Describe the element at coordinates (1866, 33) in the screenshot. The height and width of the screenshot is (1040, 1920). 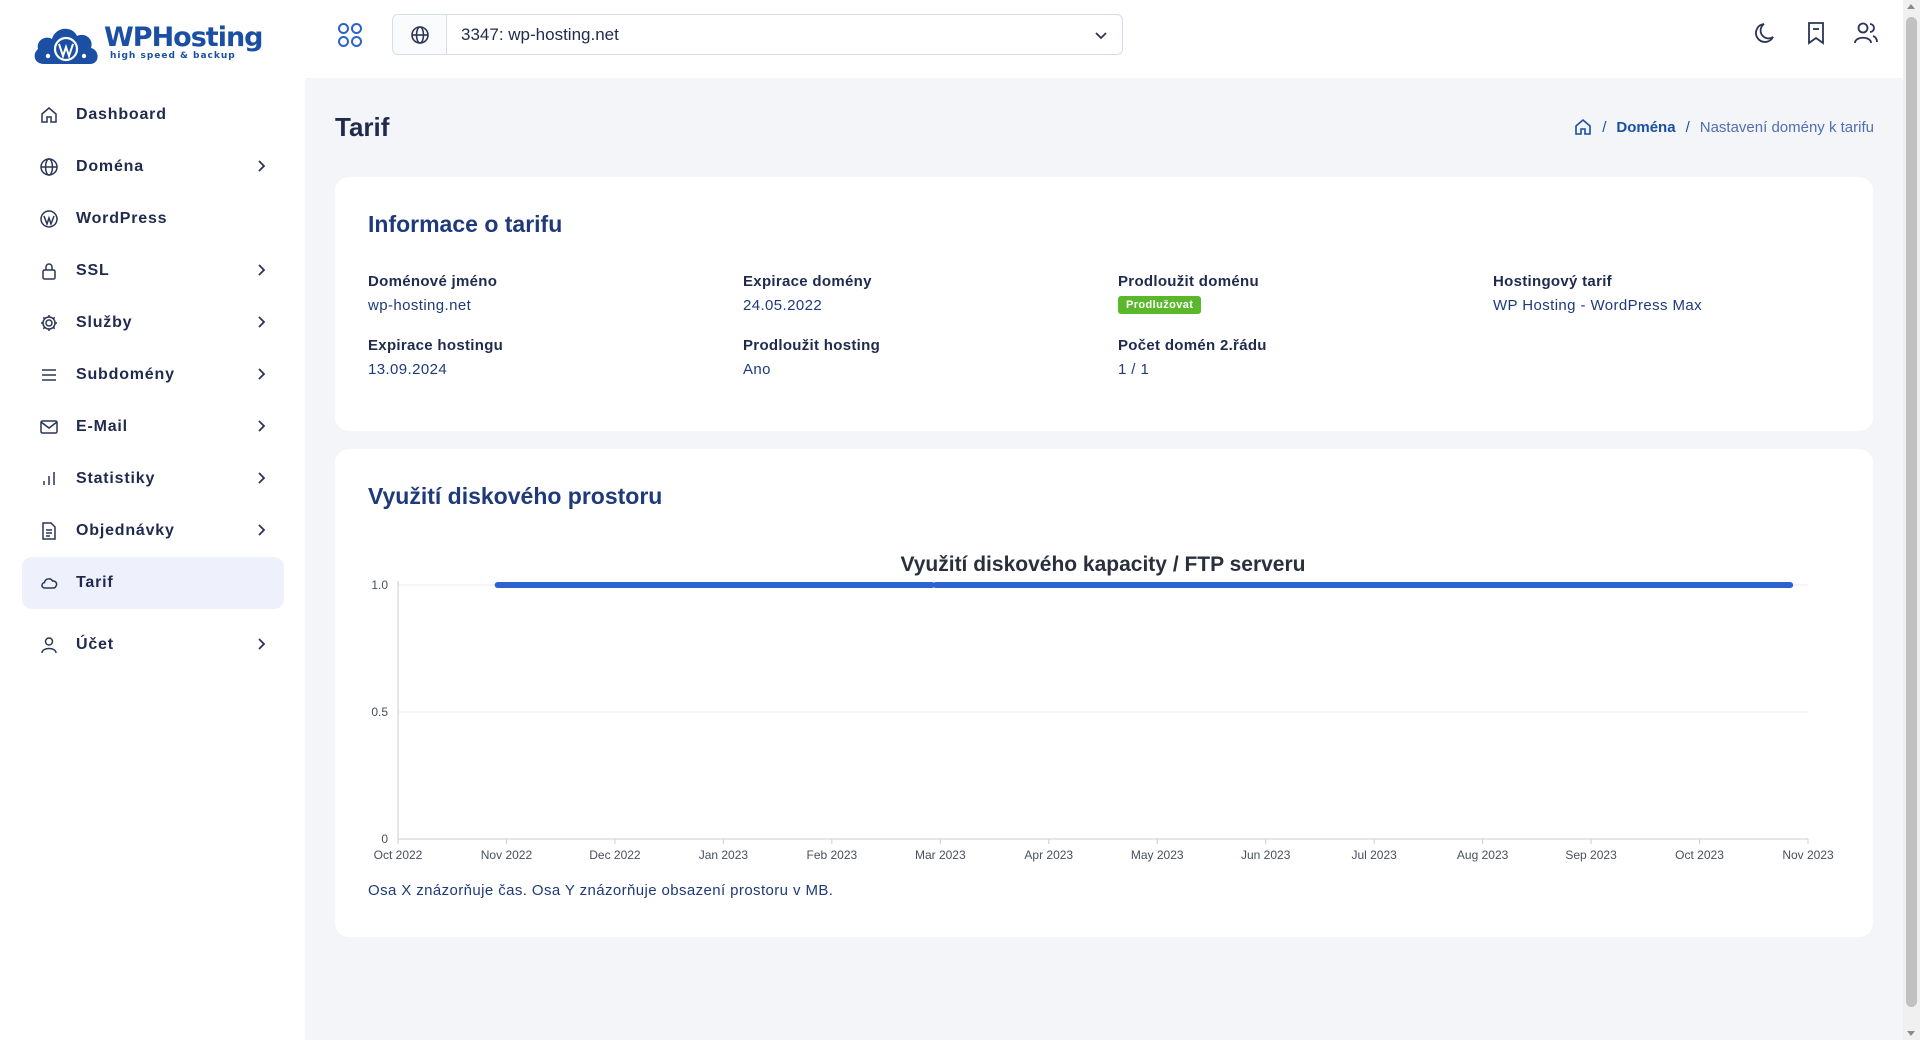
I see `users-icon` at that location.